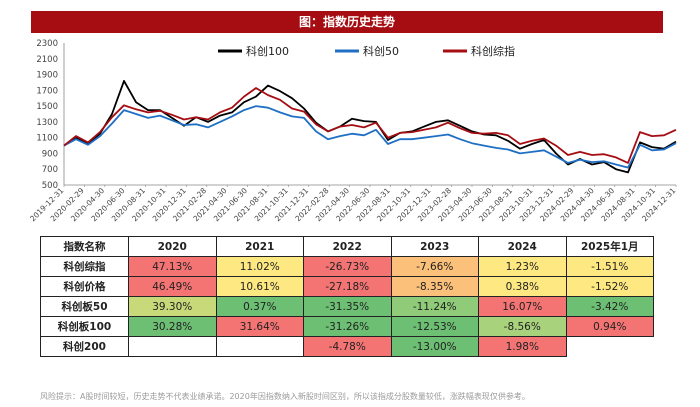 The image size is (700, 407). I want to click on value-cell: -4.78%, so click(347, 346).